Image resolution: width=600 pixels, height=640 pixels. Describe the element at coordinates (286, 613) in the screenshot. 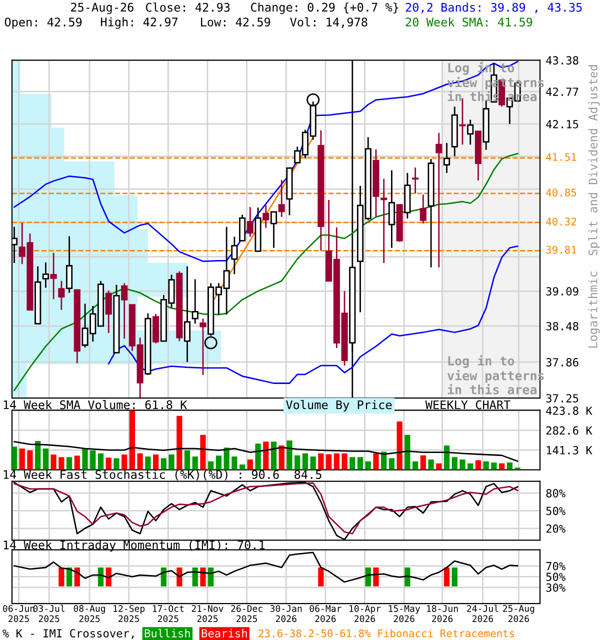

I see `x-tick-label: 30-Jan 2026` at that location.